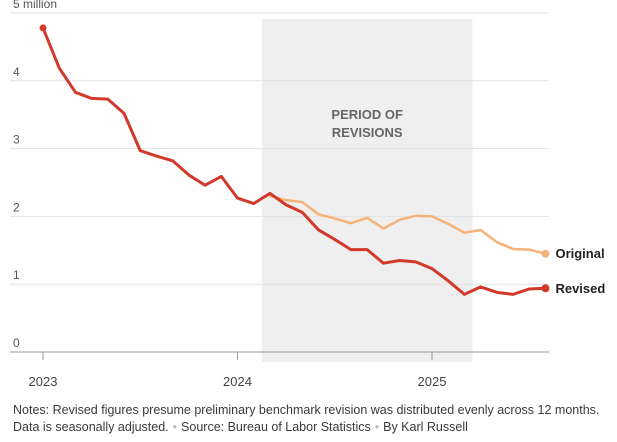 The width and height of the screenshot is (617, 442). Describe the element at coordinates (43, 28) in the screenshot. I see `series-start-marker-revised` at that location.